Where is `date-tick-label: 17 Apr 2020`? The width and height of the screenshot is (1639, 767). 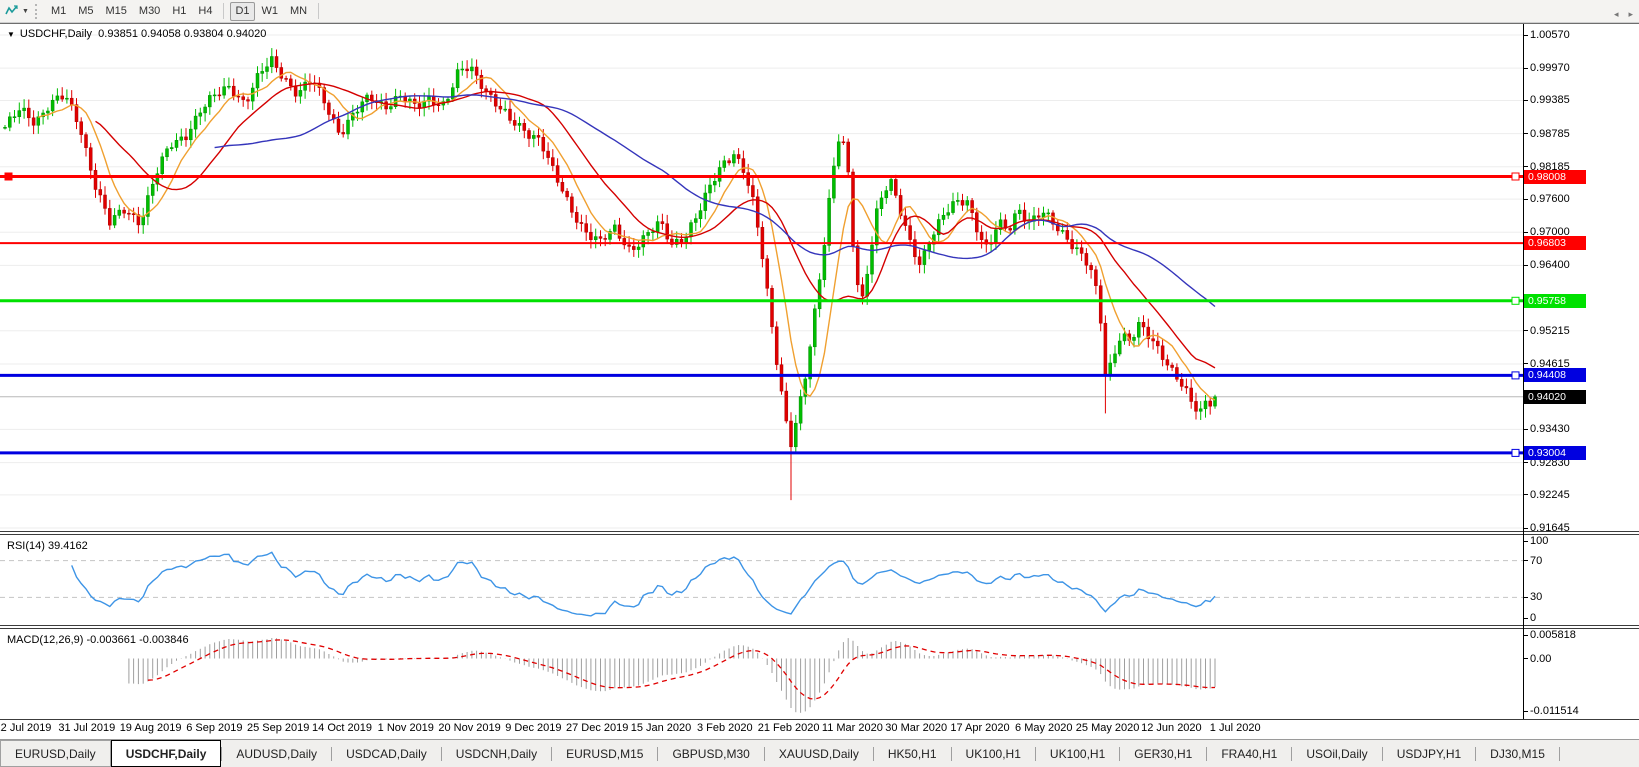 date-tick-label: 17 Apr 2020 is located at coordinates (980, 728).